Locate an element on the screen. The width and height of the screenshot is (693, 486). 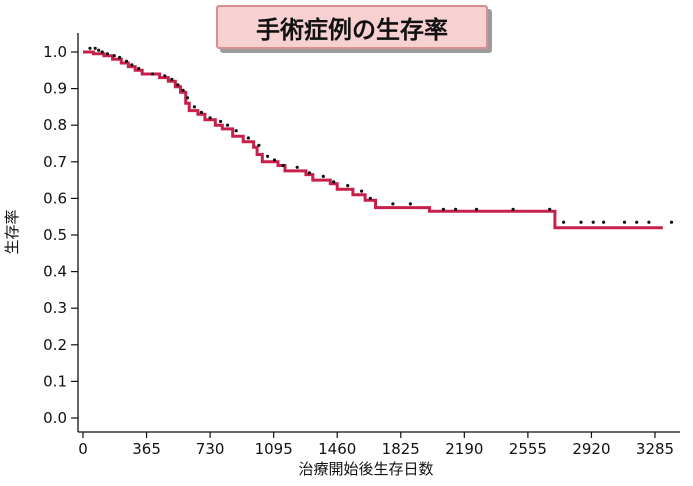
x-tick-label: 2920 is located at coordinates (591, 449).